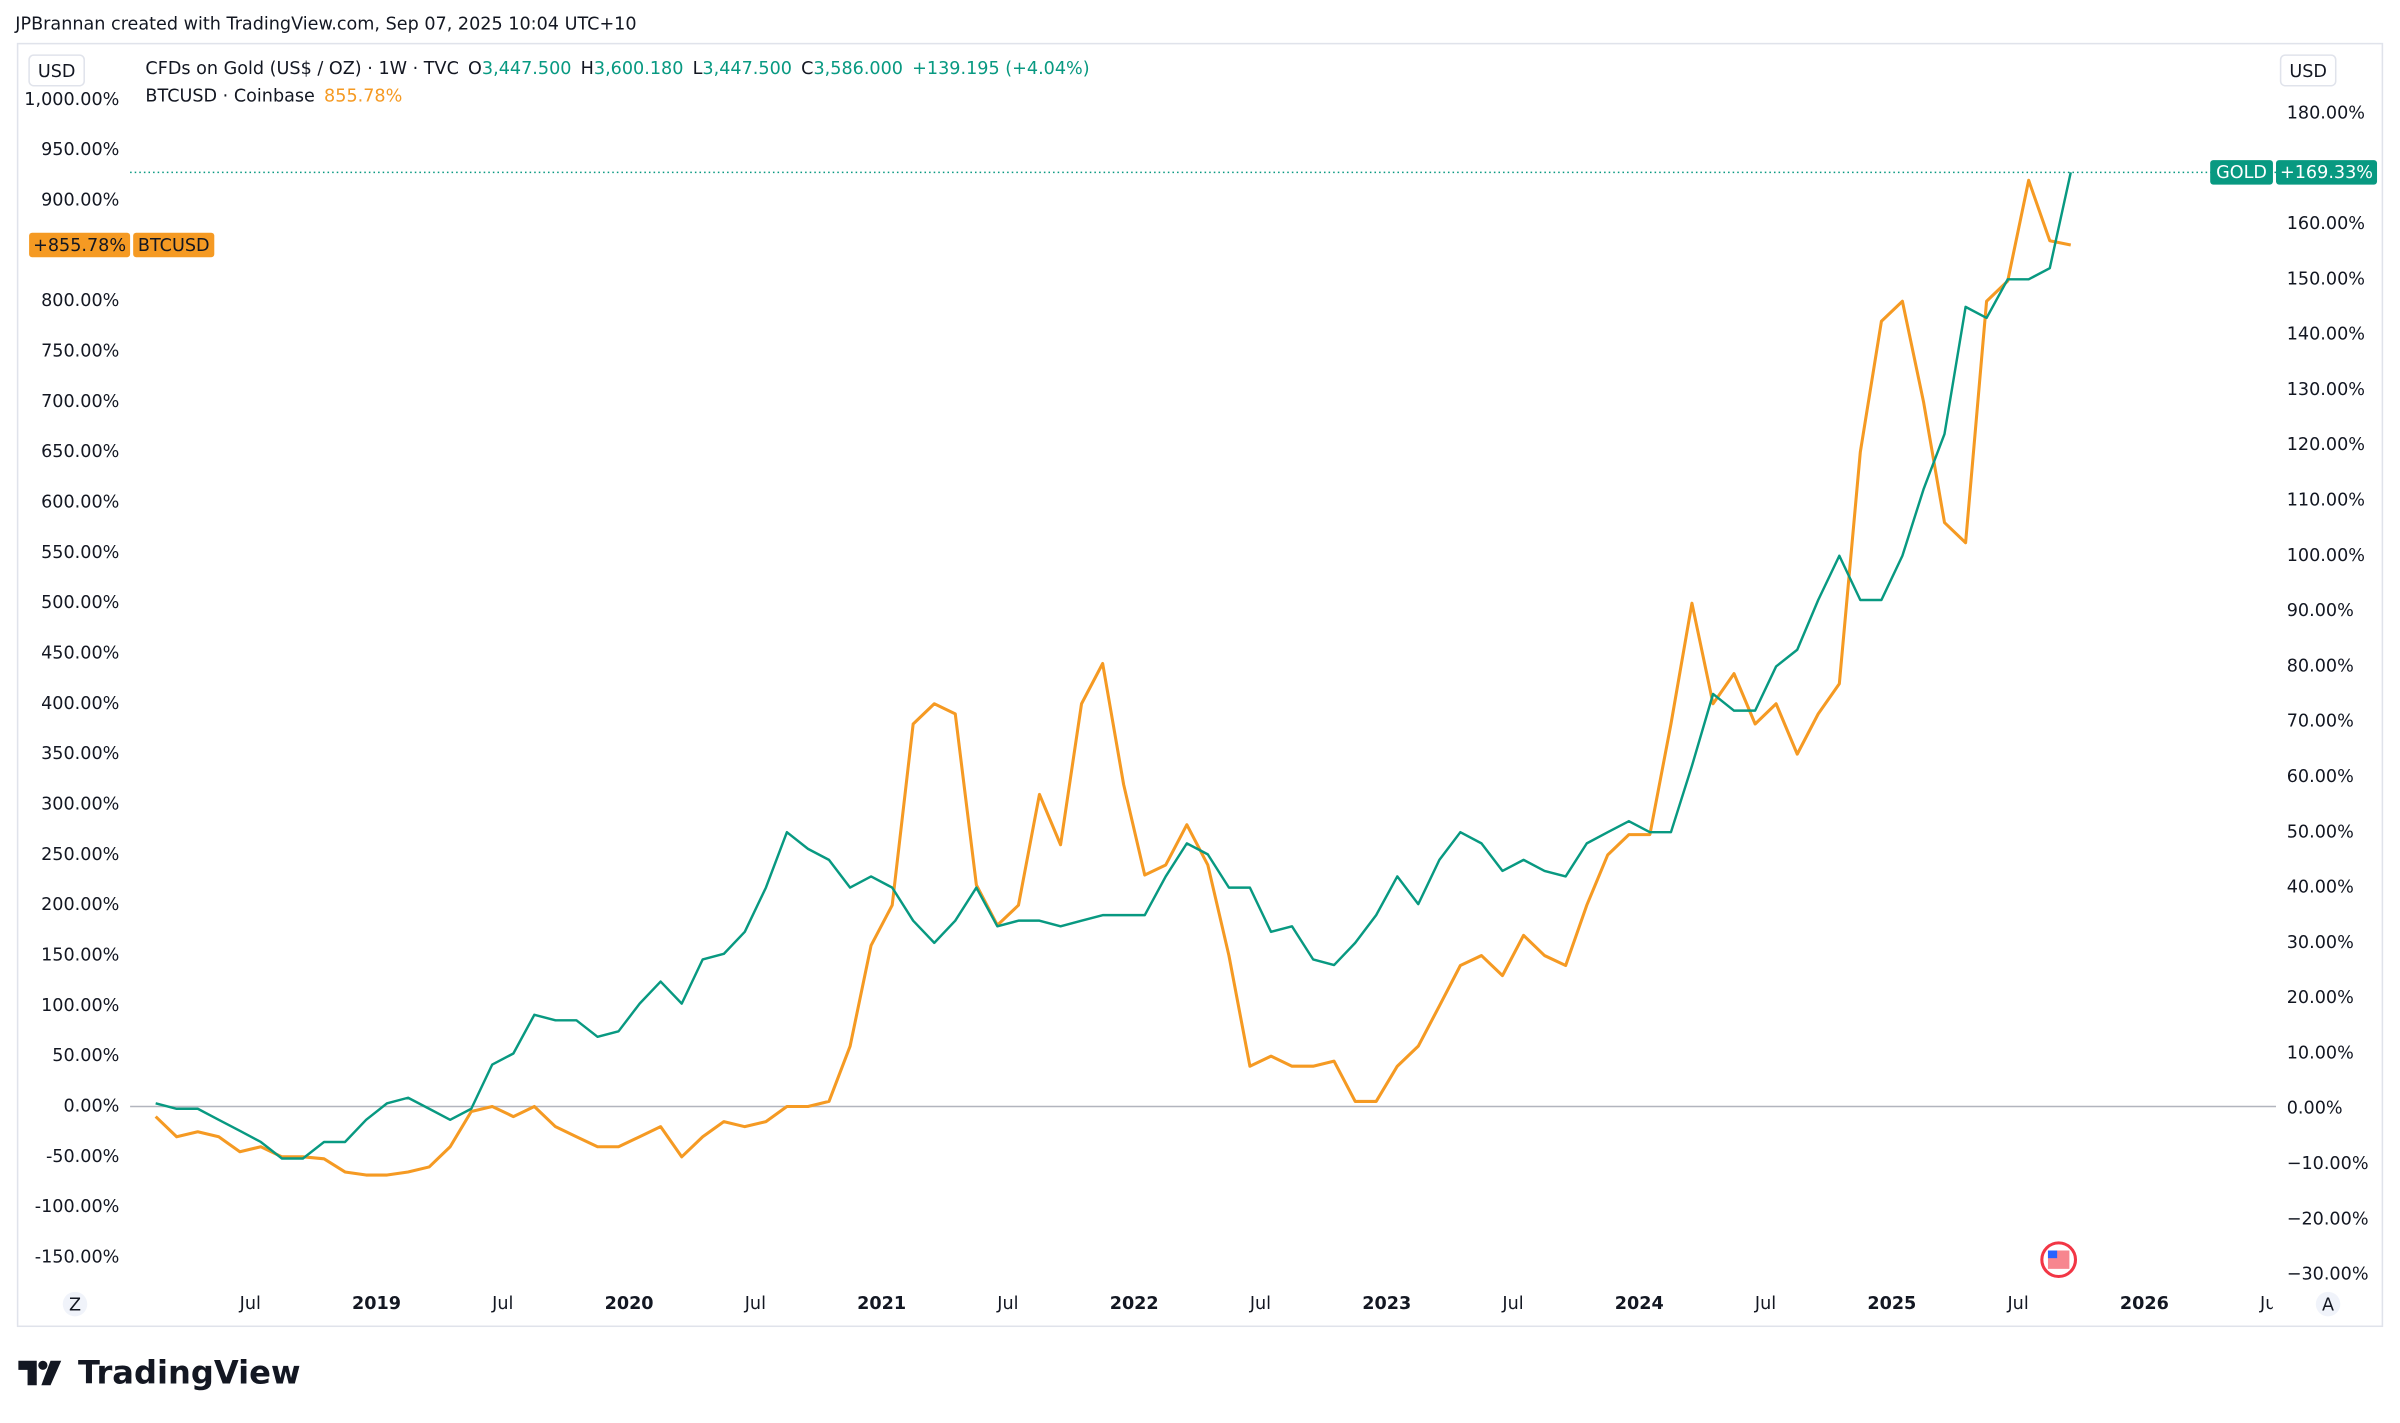 The image size is (2400, 1423). I want to click on legend-value: 3,586.000, so click(858, 69).